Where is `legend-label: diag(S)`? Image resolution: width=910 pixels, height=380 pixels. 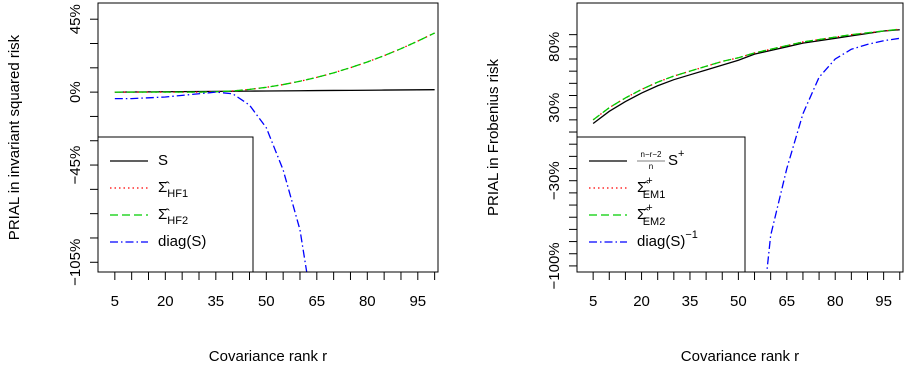 legend-label: diag(S) is located at coordinates (182, 241).